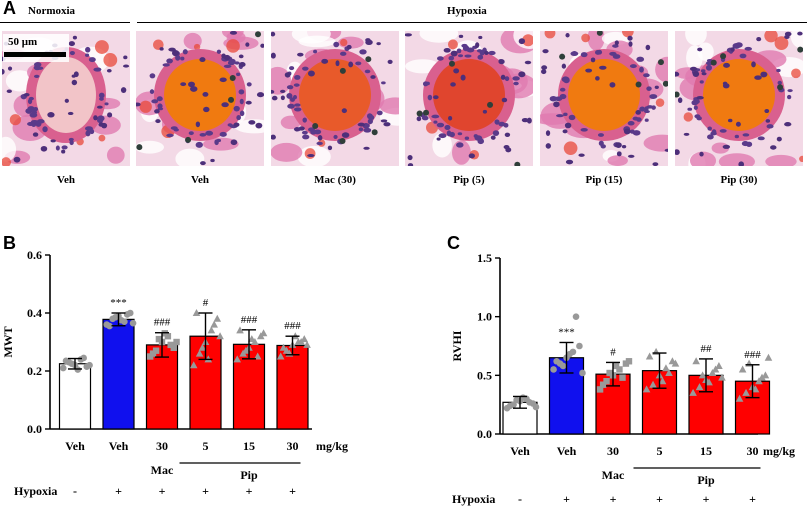 The width and height of the screenshot is (809, 509). What do you see at coordinates (9, 243) in the screenshot?
I see `panel-b-letter: B` at bounding box center [9, 243].